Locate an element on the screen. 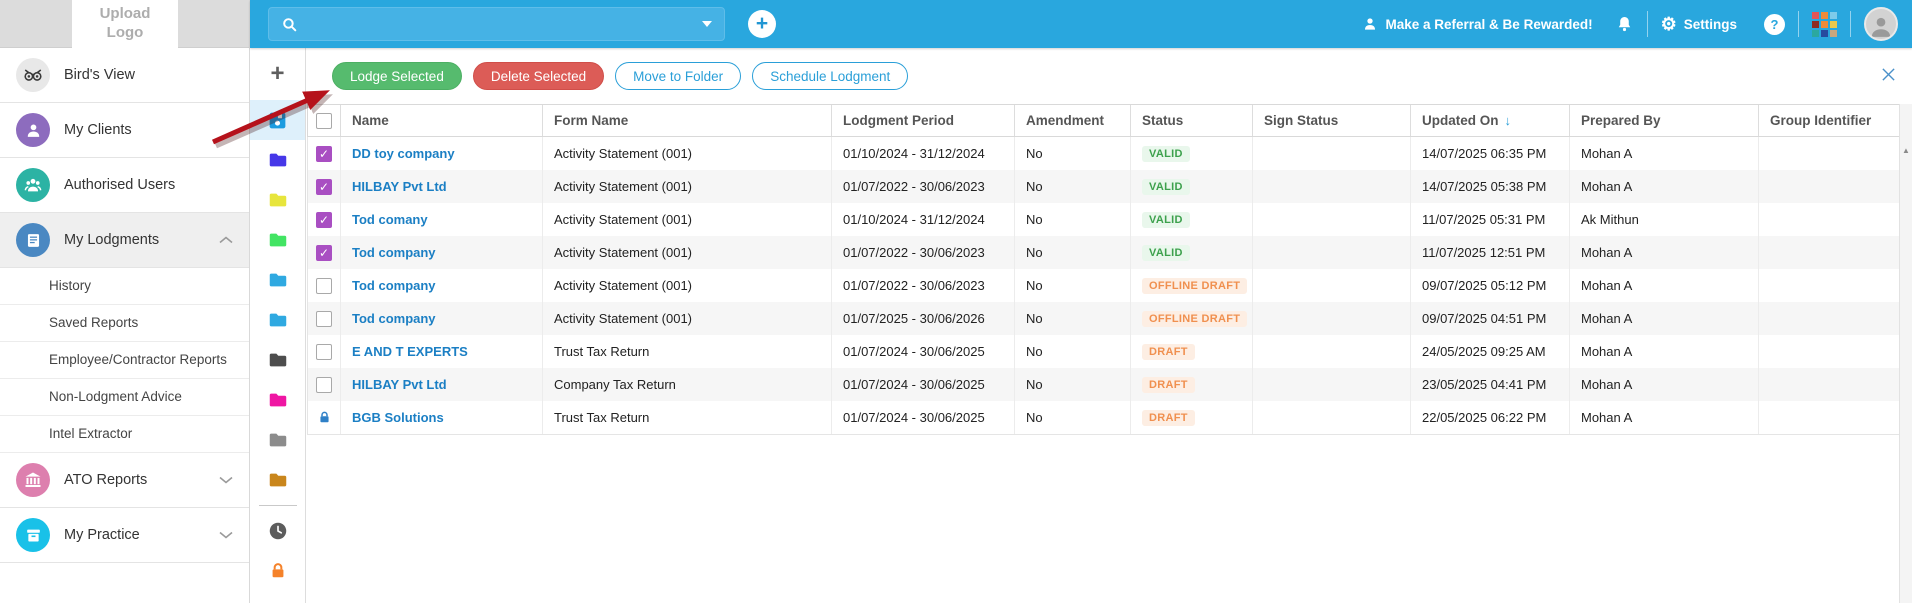  sidebar-item-my-lodgments: My Lodgments is located at coordinates (124, 240).